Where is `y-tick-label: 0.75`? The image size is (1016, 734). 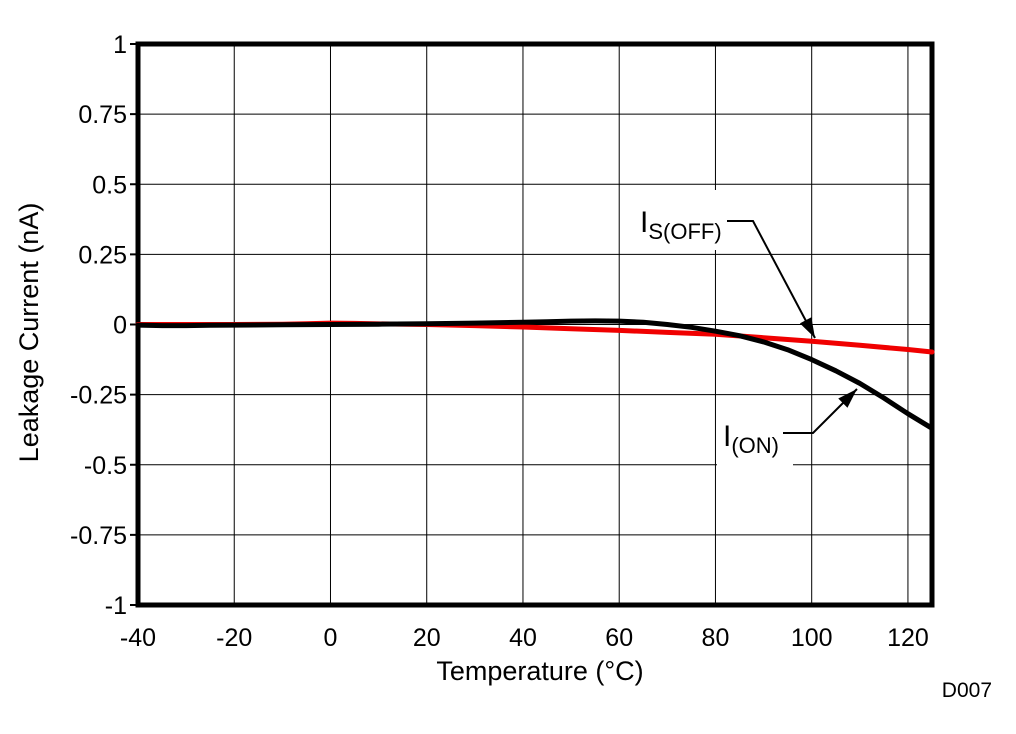
y-tick-label: 0.75 is located at coordinates (102, 115).